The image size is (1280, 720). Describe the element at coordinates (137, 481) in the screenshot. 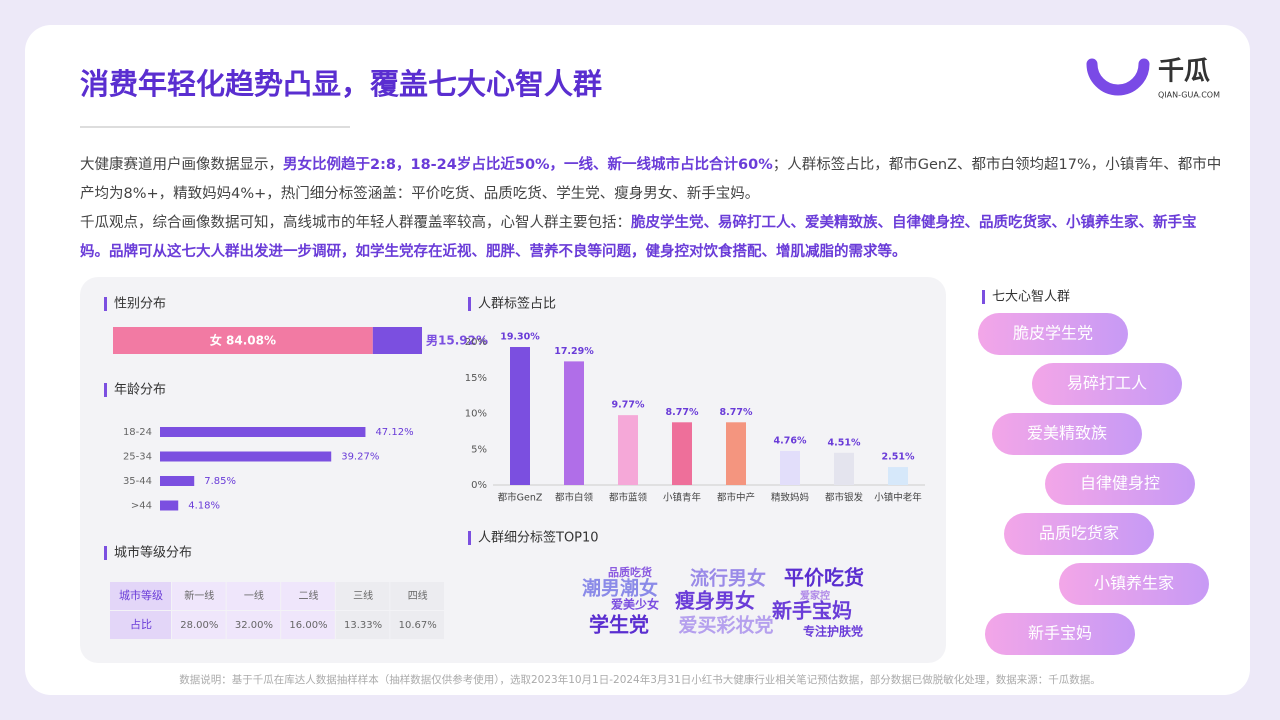

I see `category-label: 35-44` at that location.